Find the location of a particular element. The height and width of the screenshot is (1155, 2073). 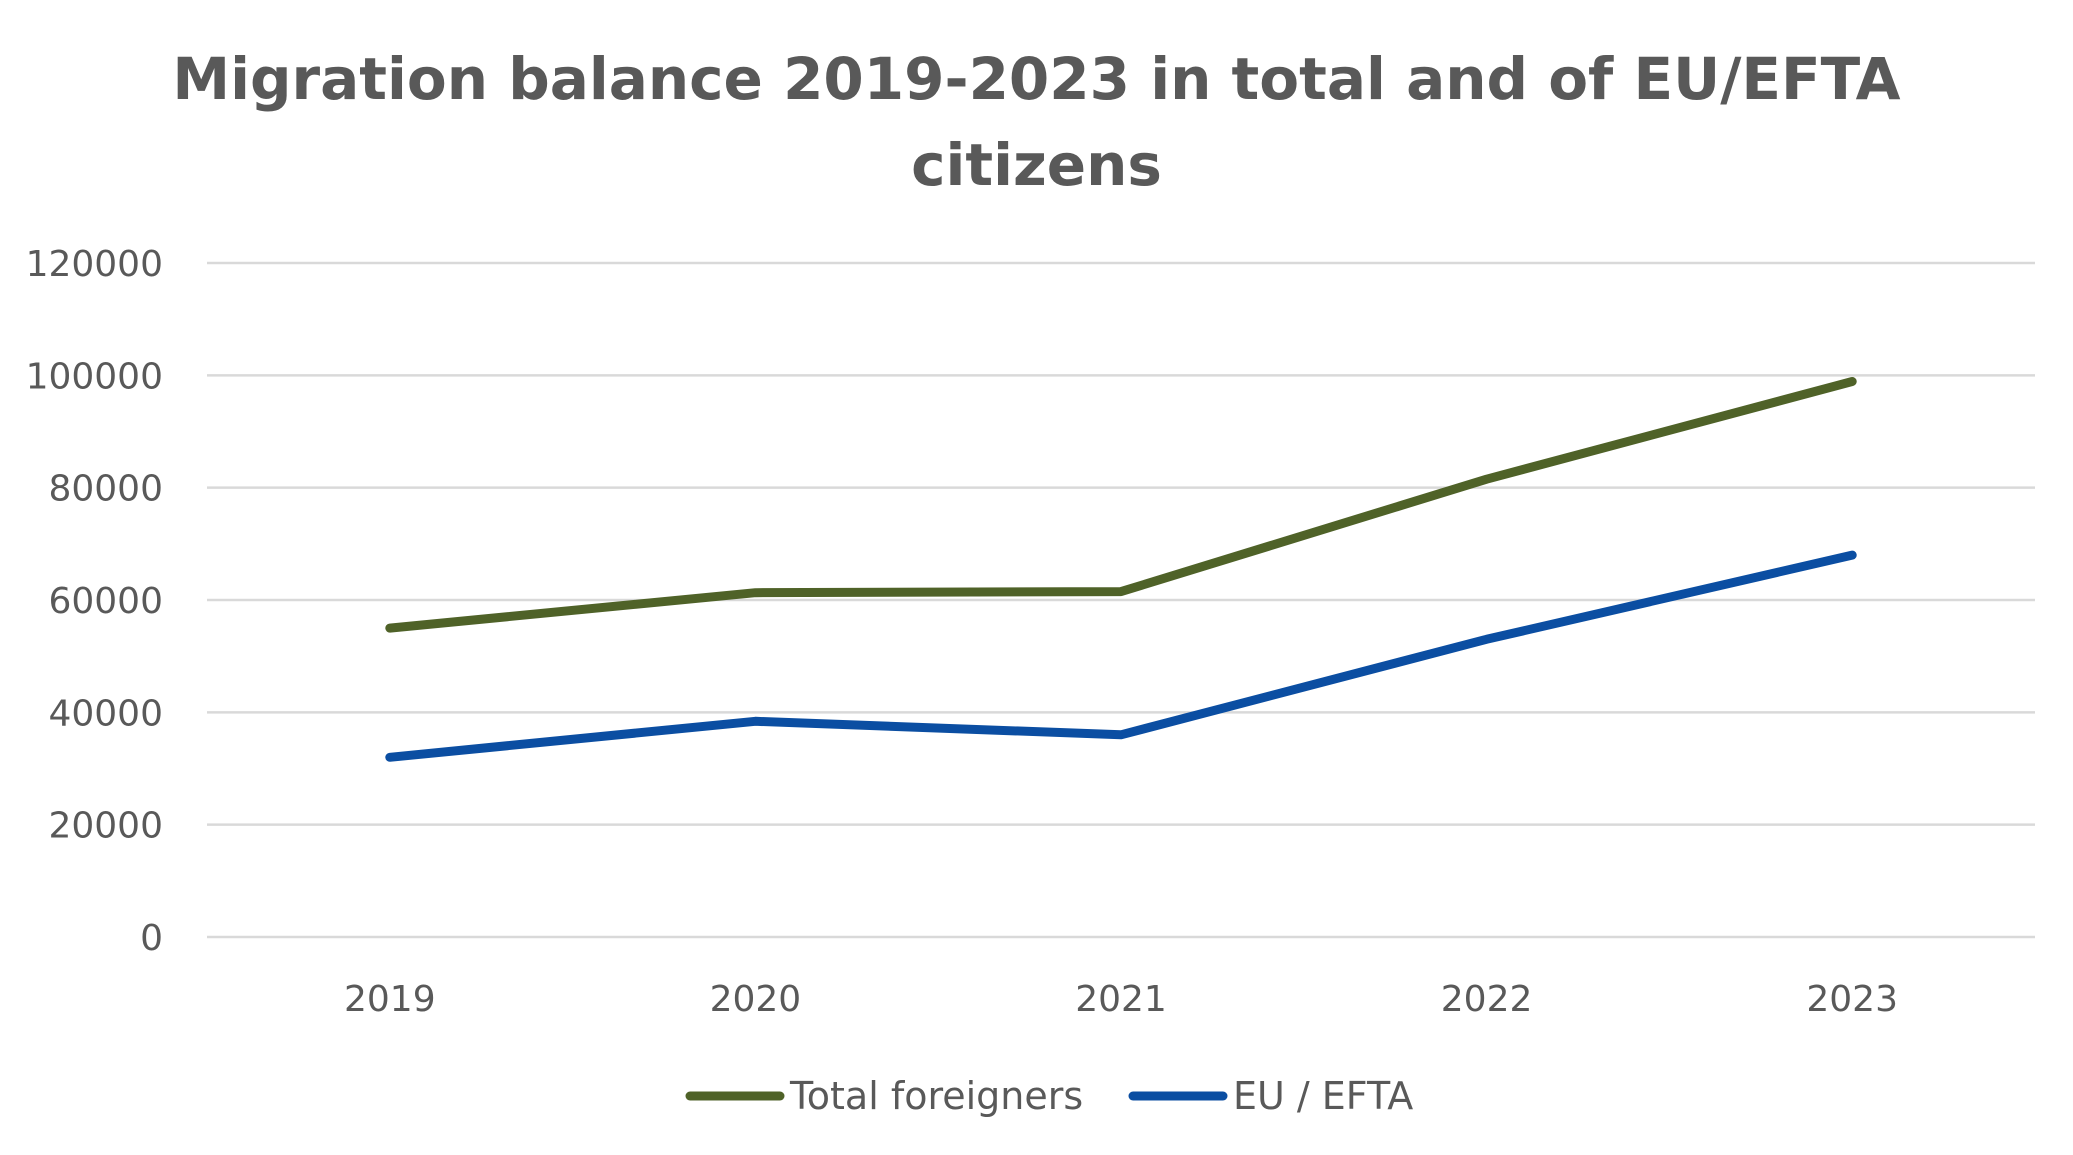

y-tick-label: 20000 is located at coordinates (105, 826).